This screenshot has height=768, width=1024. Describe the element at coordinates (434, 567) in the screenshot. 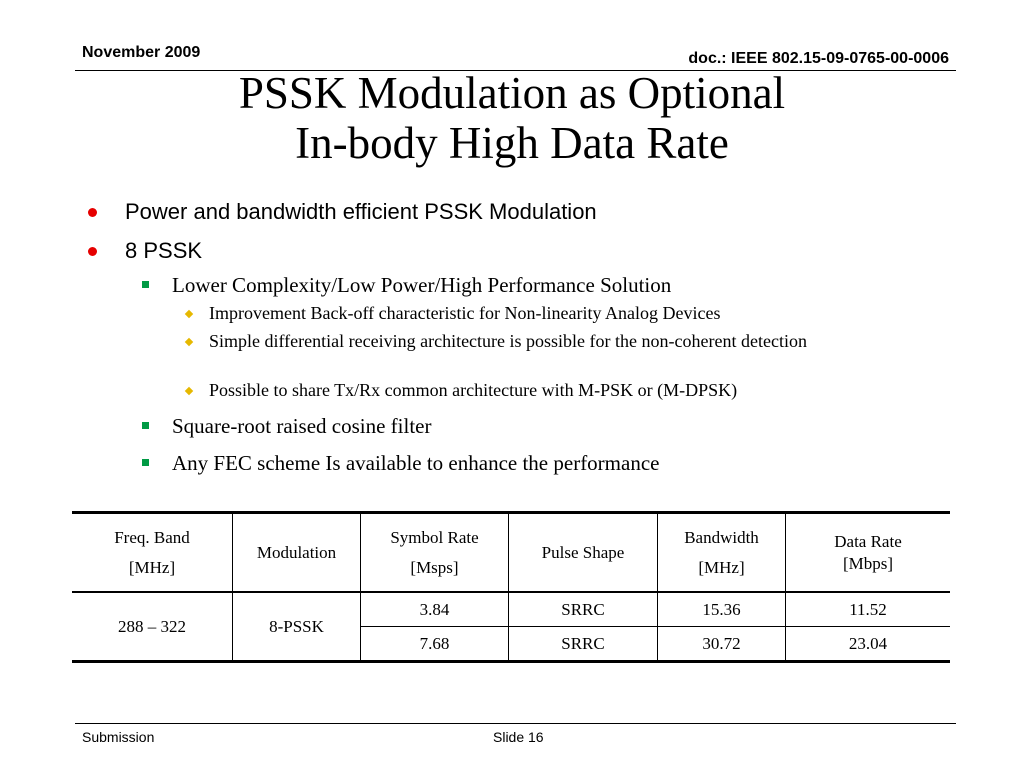

I see `header-unit: [Msps]` at that location.